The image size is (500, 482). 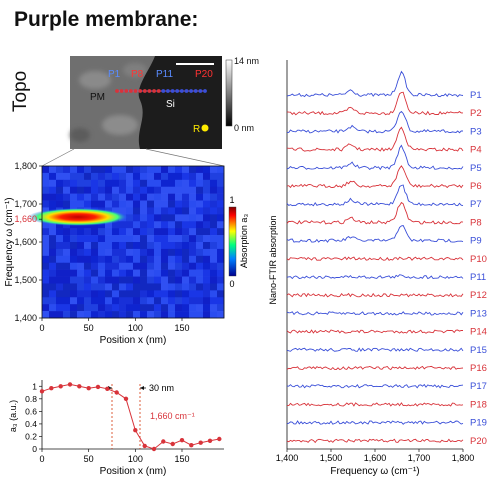 I want to click on spectrum-label: P11, so click(x=478, y=277).